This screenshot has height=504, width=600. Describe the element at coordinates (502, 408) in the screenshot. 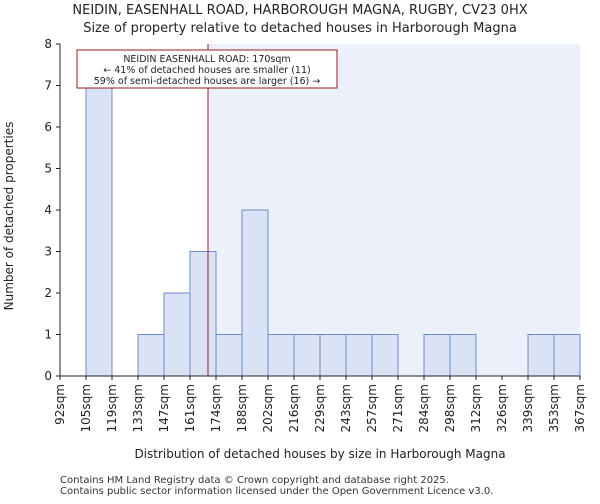

I see `x-tick-label: 326sqm` at that location.